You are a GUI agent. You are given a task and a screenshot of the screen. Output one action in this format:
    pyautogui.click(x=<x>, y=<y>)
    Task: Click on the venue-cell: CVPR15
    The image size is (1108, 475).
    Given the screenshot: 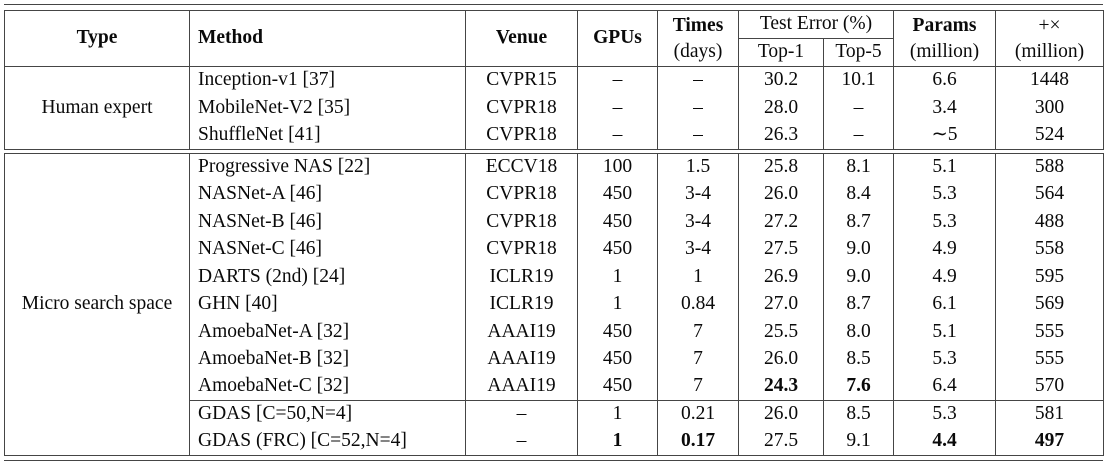 What is the action you would take?
    pyautogui.click(x=521, y=80)
    